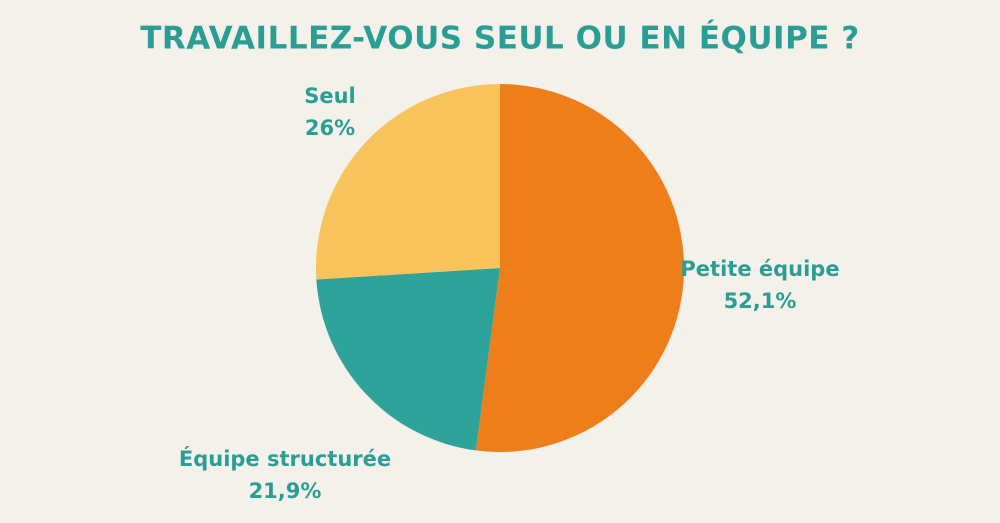 The image size is (1000, 523). I want to click on chart-title: TRAVAILLEZ-VOUS SEUL OU EN ÉQUIPE ?, so click(500, 39).